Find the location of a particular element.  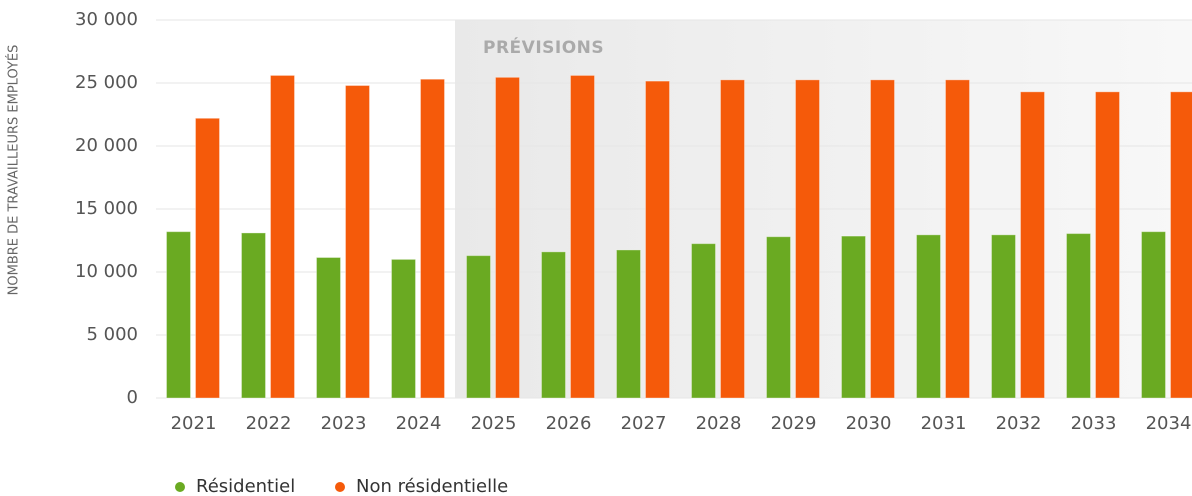

x-tick-label: 2034 is located at coordinates (1169, 423).